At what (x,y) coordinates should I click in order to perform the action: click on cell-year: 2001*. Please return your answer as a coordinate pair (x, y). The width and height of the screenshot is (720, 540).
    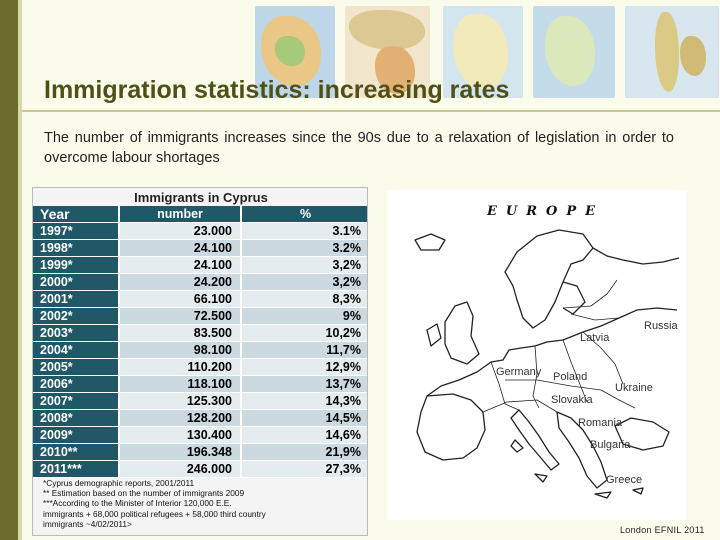
    Looking at the image, I should click on (76, 299).